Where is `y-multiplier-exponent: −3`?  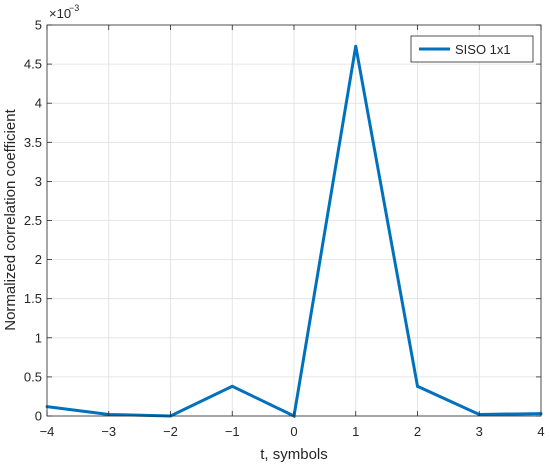
y-multiplier-exponent: −3 is located at coordinates (74, 8).